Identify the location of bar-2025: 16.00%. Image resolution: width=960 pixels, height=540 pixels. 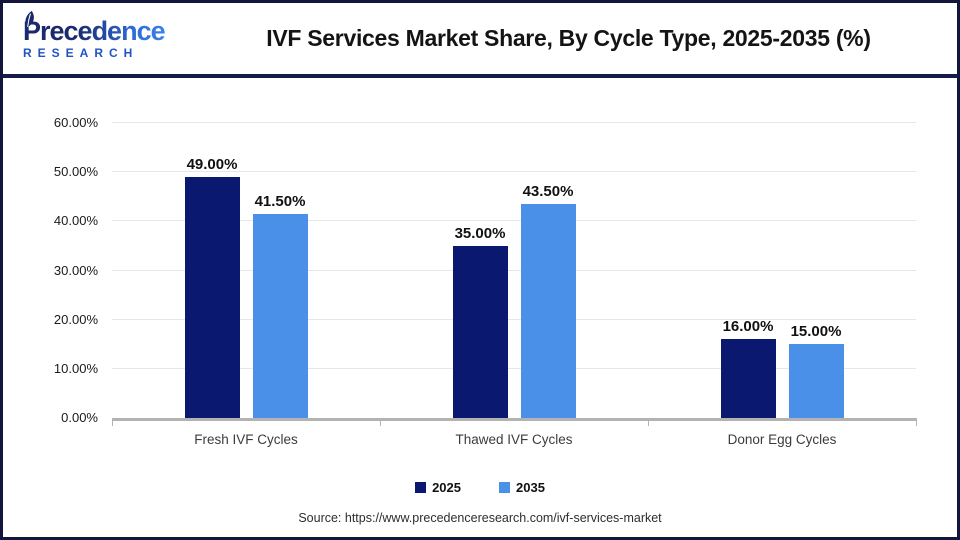
(748, 368).